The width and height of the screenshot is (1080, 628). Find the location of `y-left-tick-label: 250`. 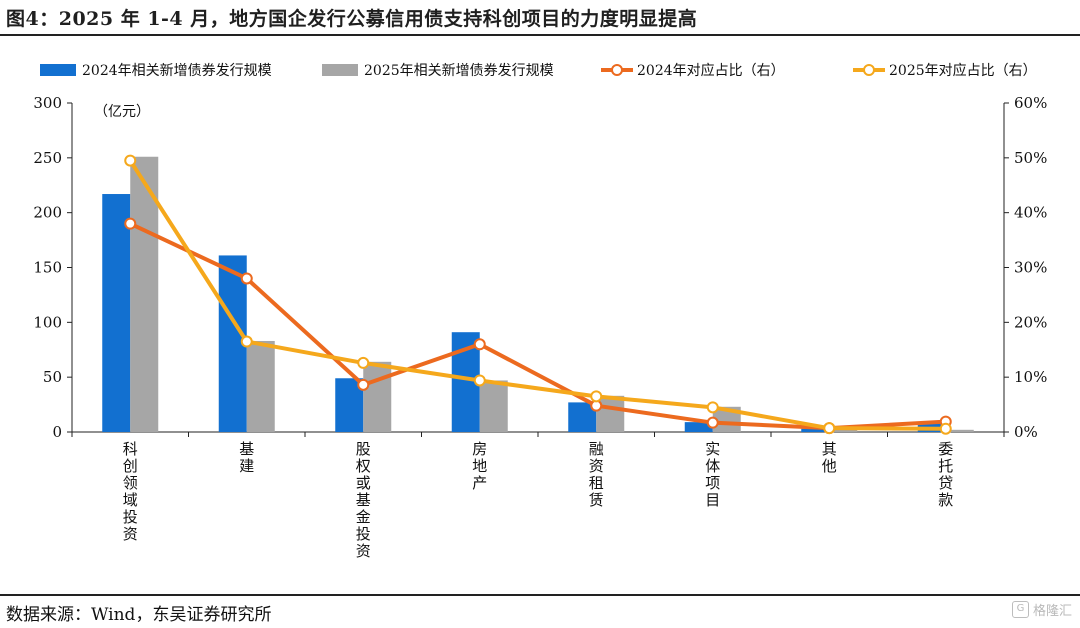

y-left-tick-label: 250 is located at coordinates (47, 158).